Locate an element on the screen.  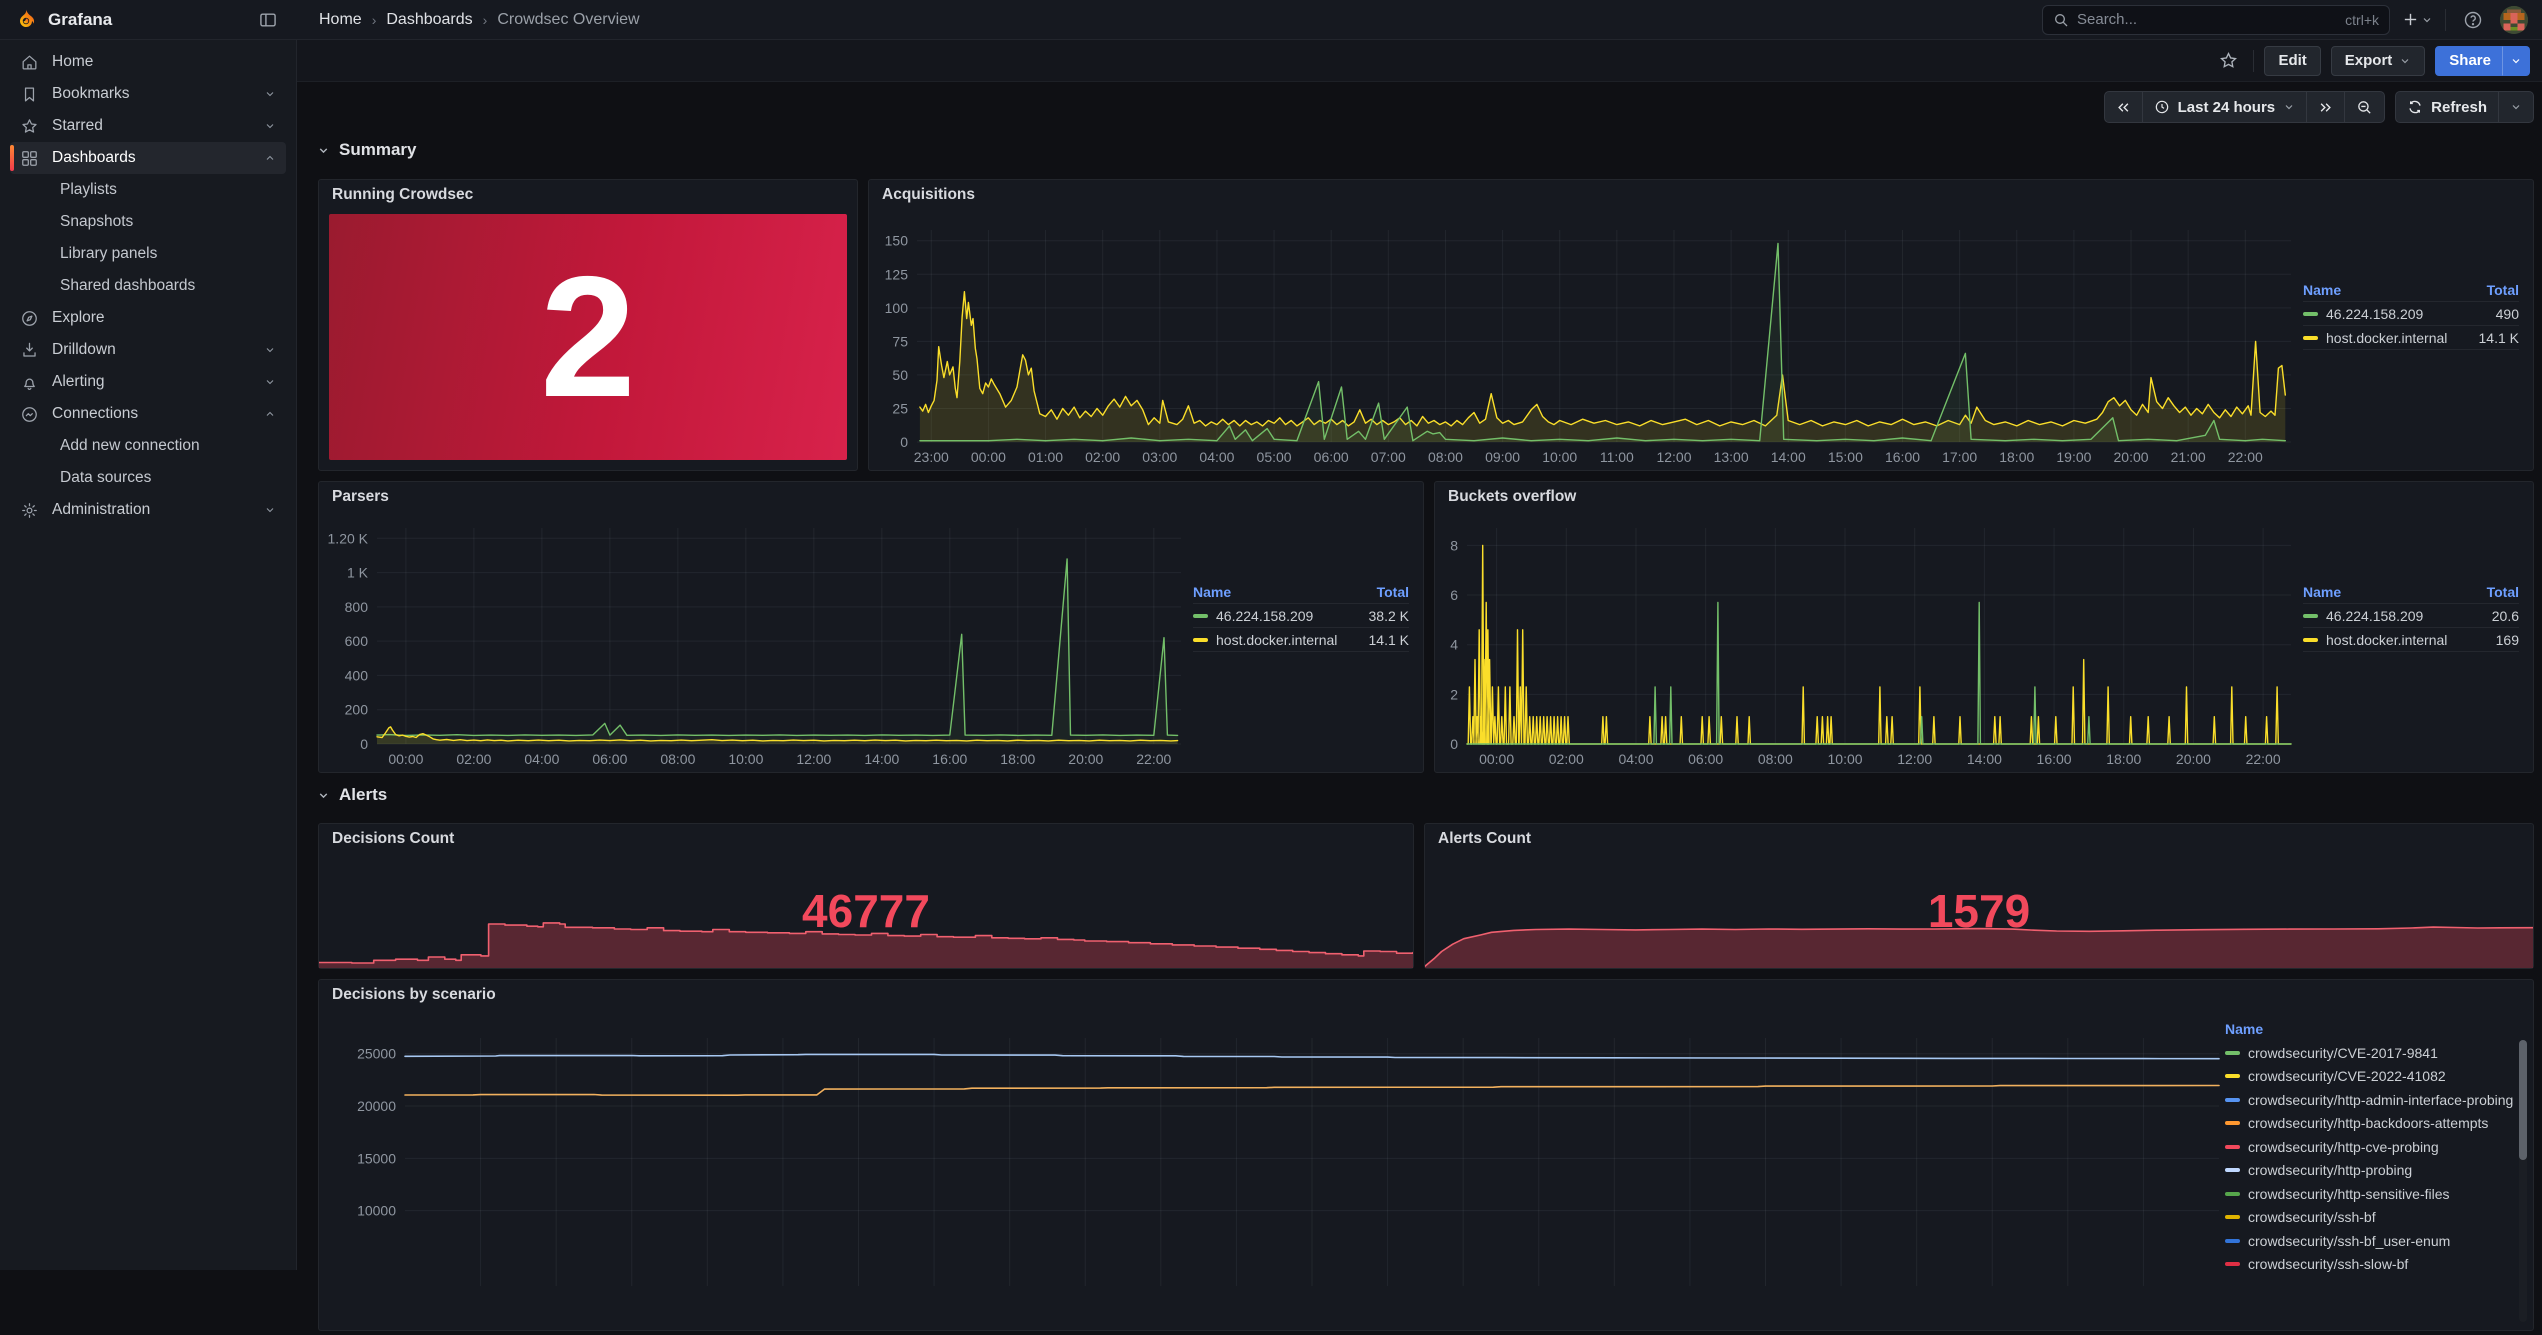
sidebar-item-bookmarks: Bookmarks is located at coordinates (148, 94).